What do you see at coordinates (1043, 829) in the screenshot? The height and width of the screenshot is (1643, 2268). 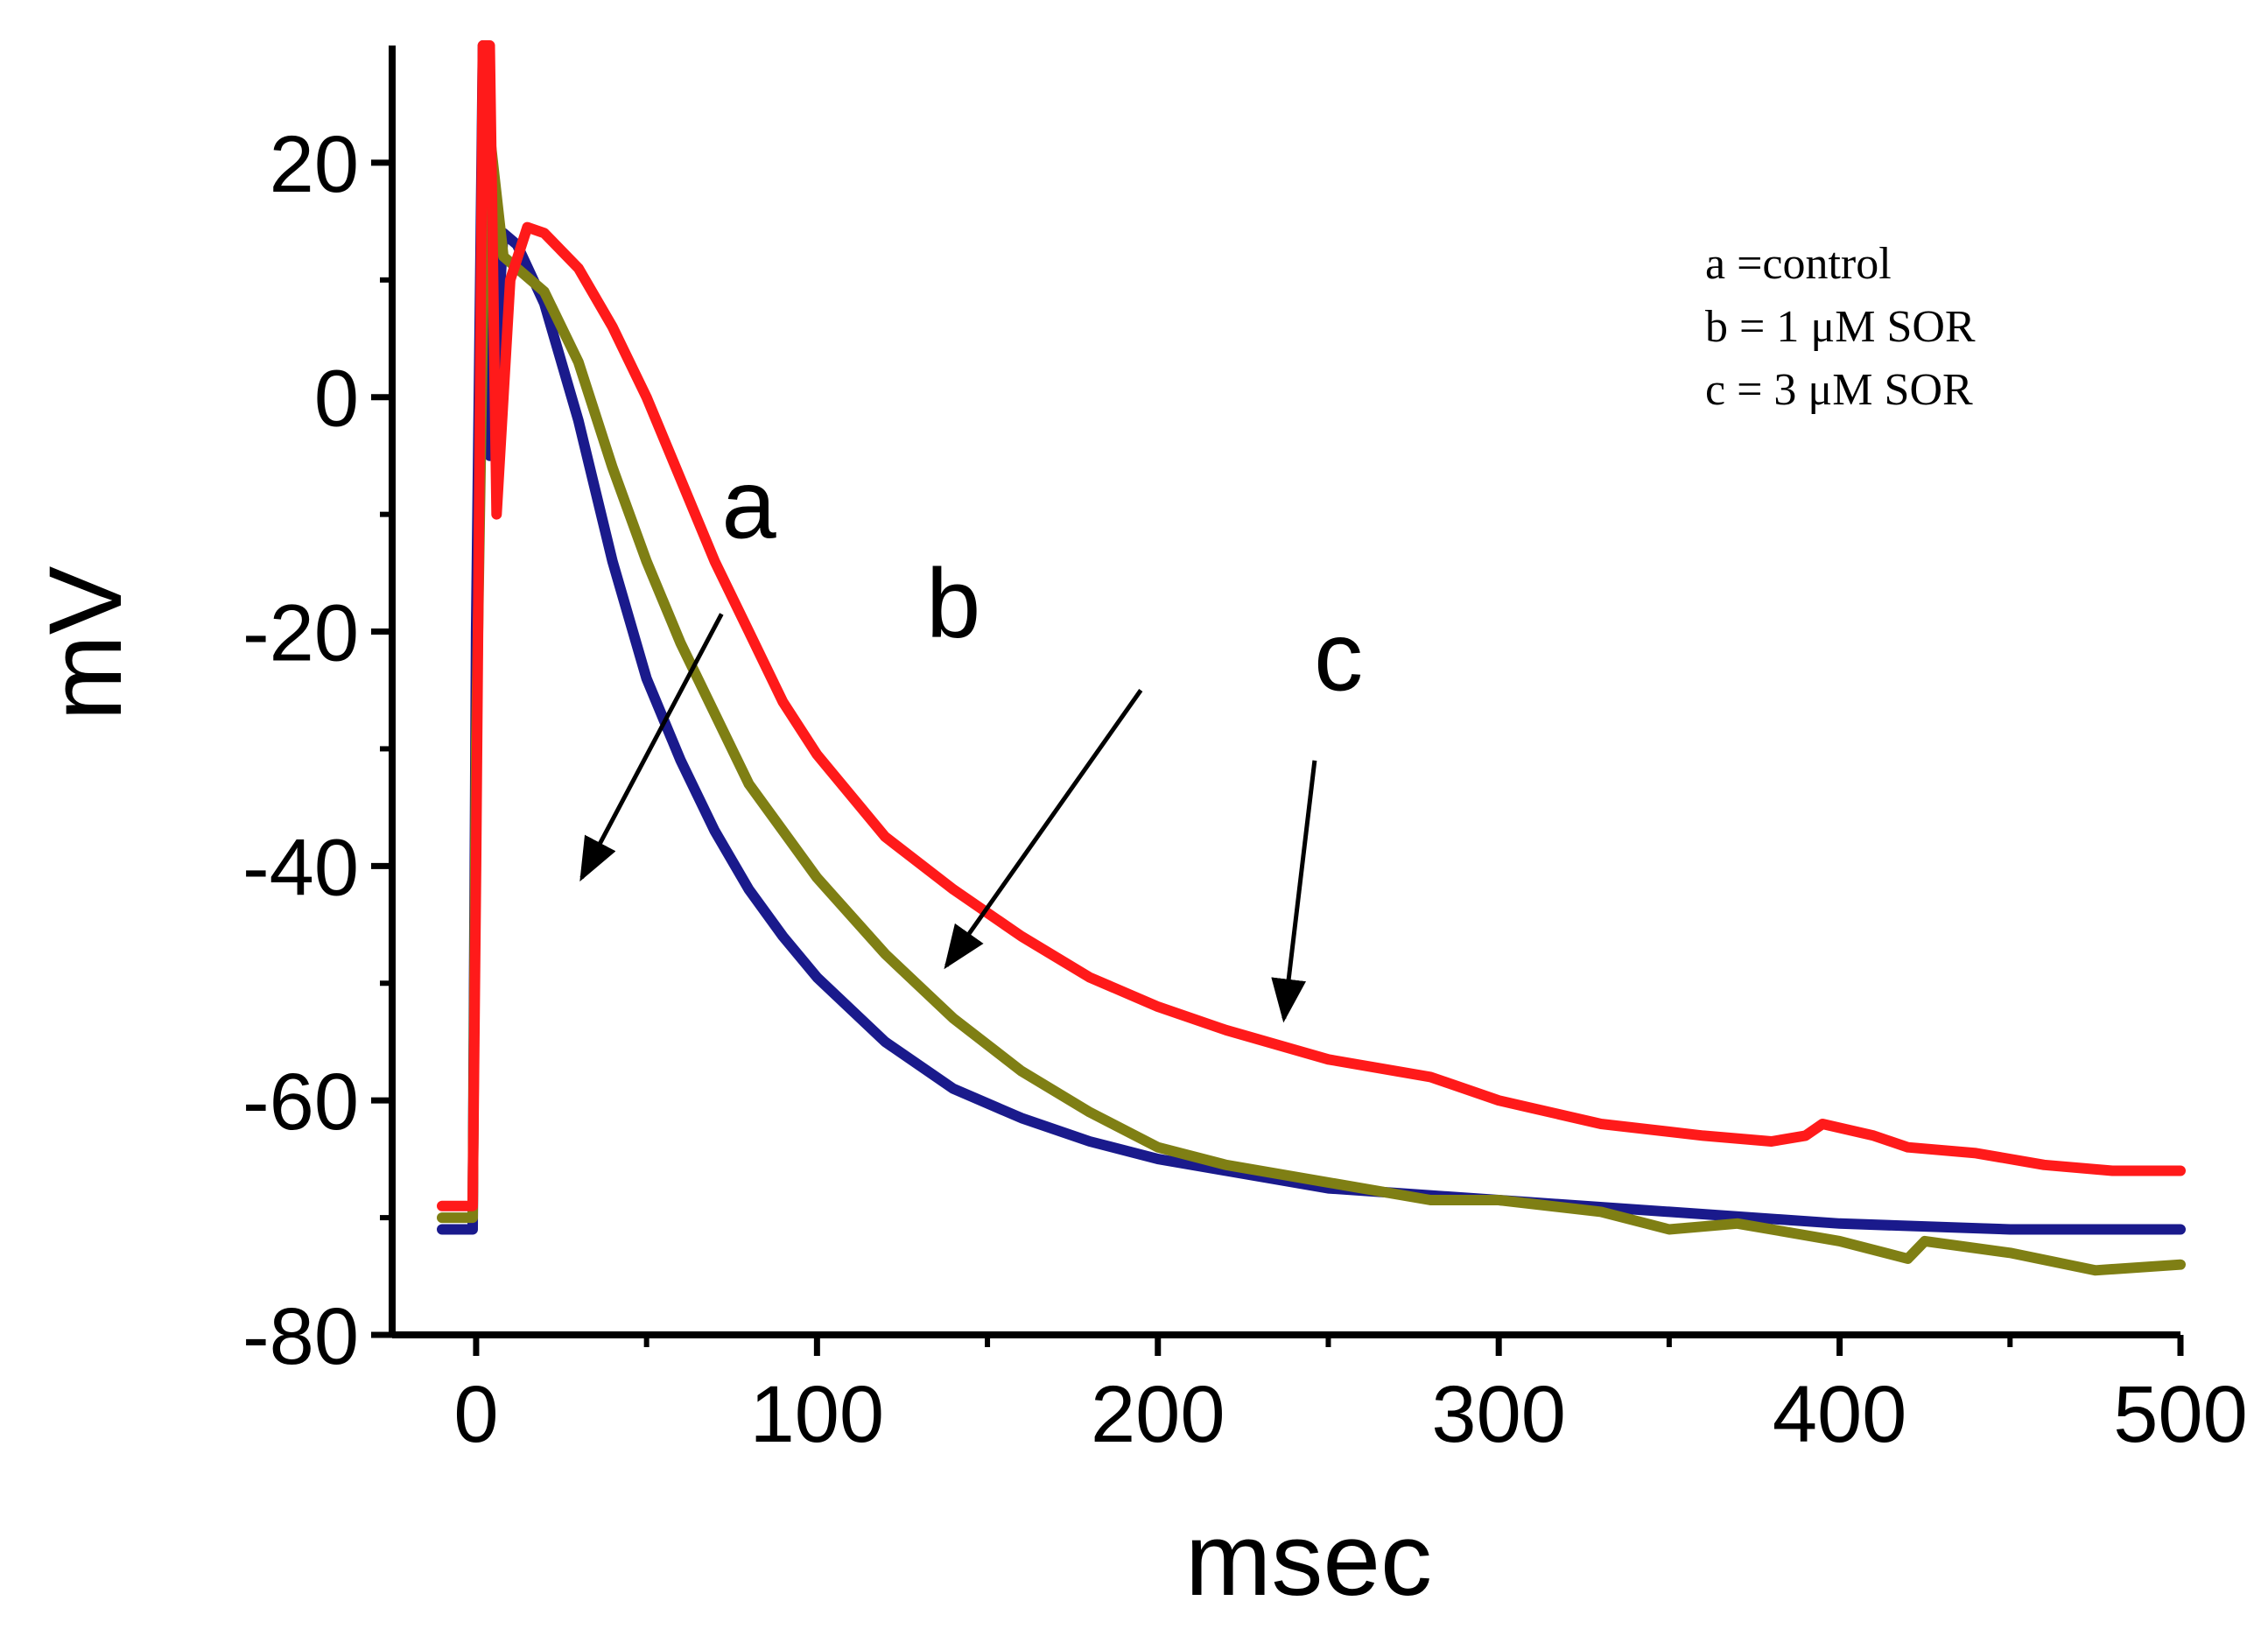 I see `annotation-arrow-b` at bounding box center [1043, 829].